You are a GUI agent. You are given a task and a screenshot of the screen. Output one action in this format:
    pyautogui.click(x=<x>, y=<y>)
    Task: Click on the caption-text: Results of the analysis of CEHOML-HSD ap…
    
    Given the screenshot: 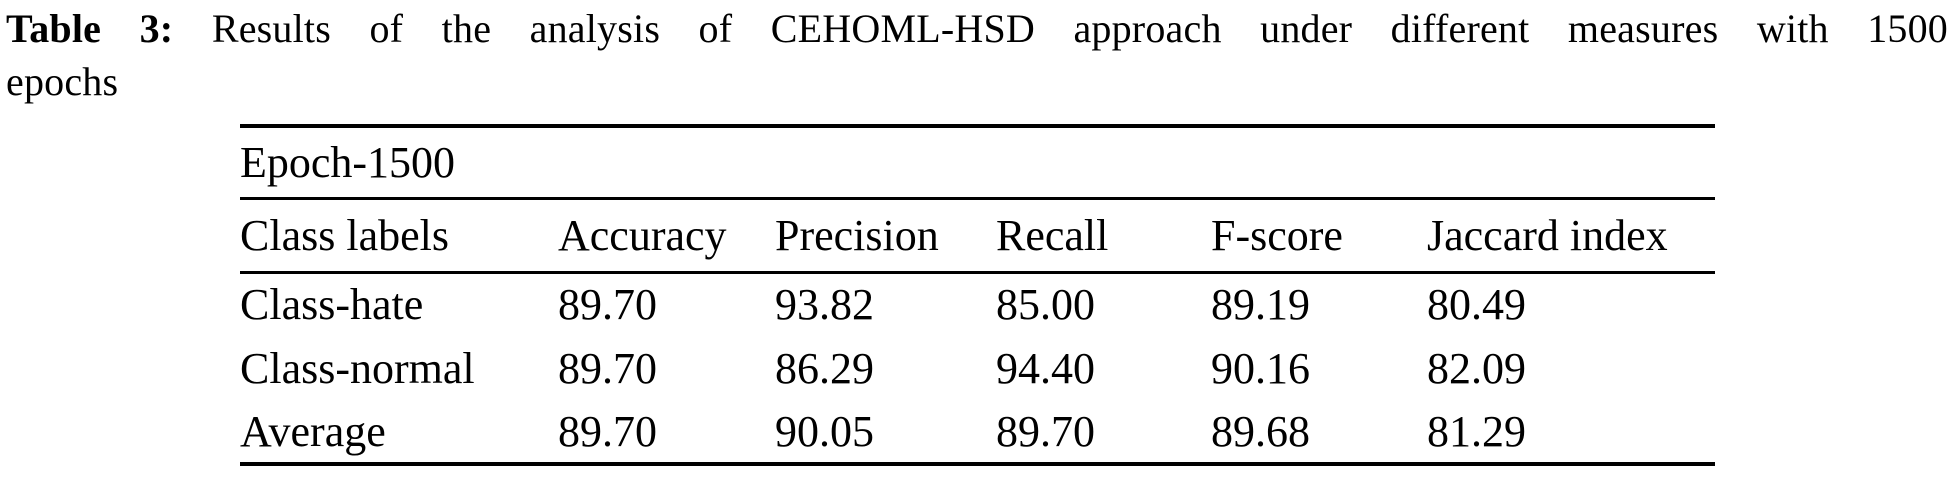 What is the action you would take?
    pyautogui.click(x=1080, y=28)
    